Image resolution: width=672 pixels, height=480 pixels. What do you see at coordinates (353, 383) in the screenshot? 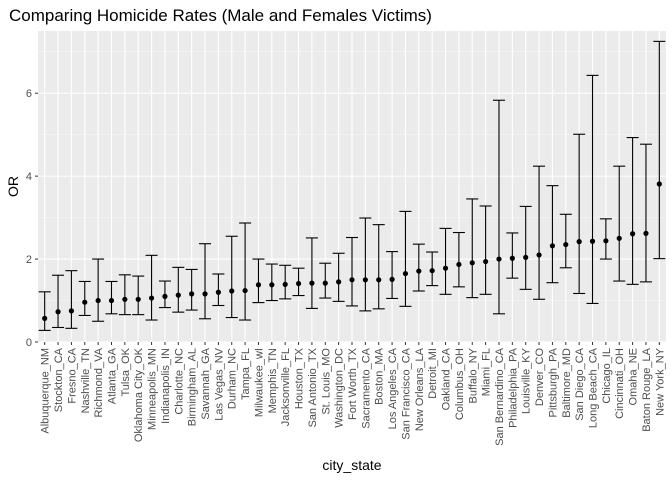
I see `x-tick-label: Fort Worth_TX` at bounding box center [353, 383].